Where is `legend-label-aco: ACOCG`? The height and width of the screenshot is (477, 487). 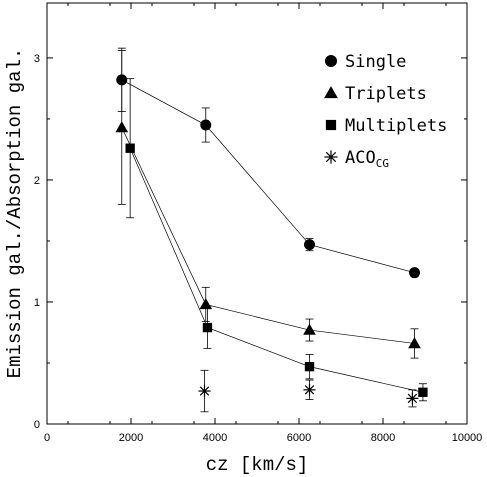 legend-label-aco: ACOCG is located at coordinates (367, 159).